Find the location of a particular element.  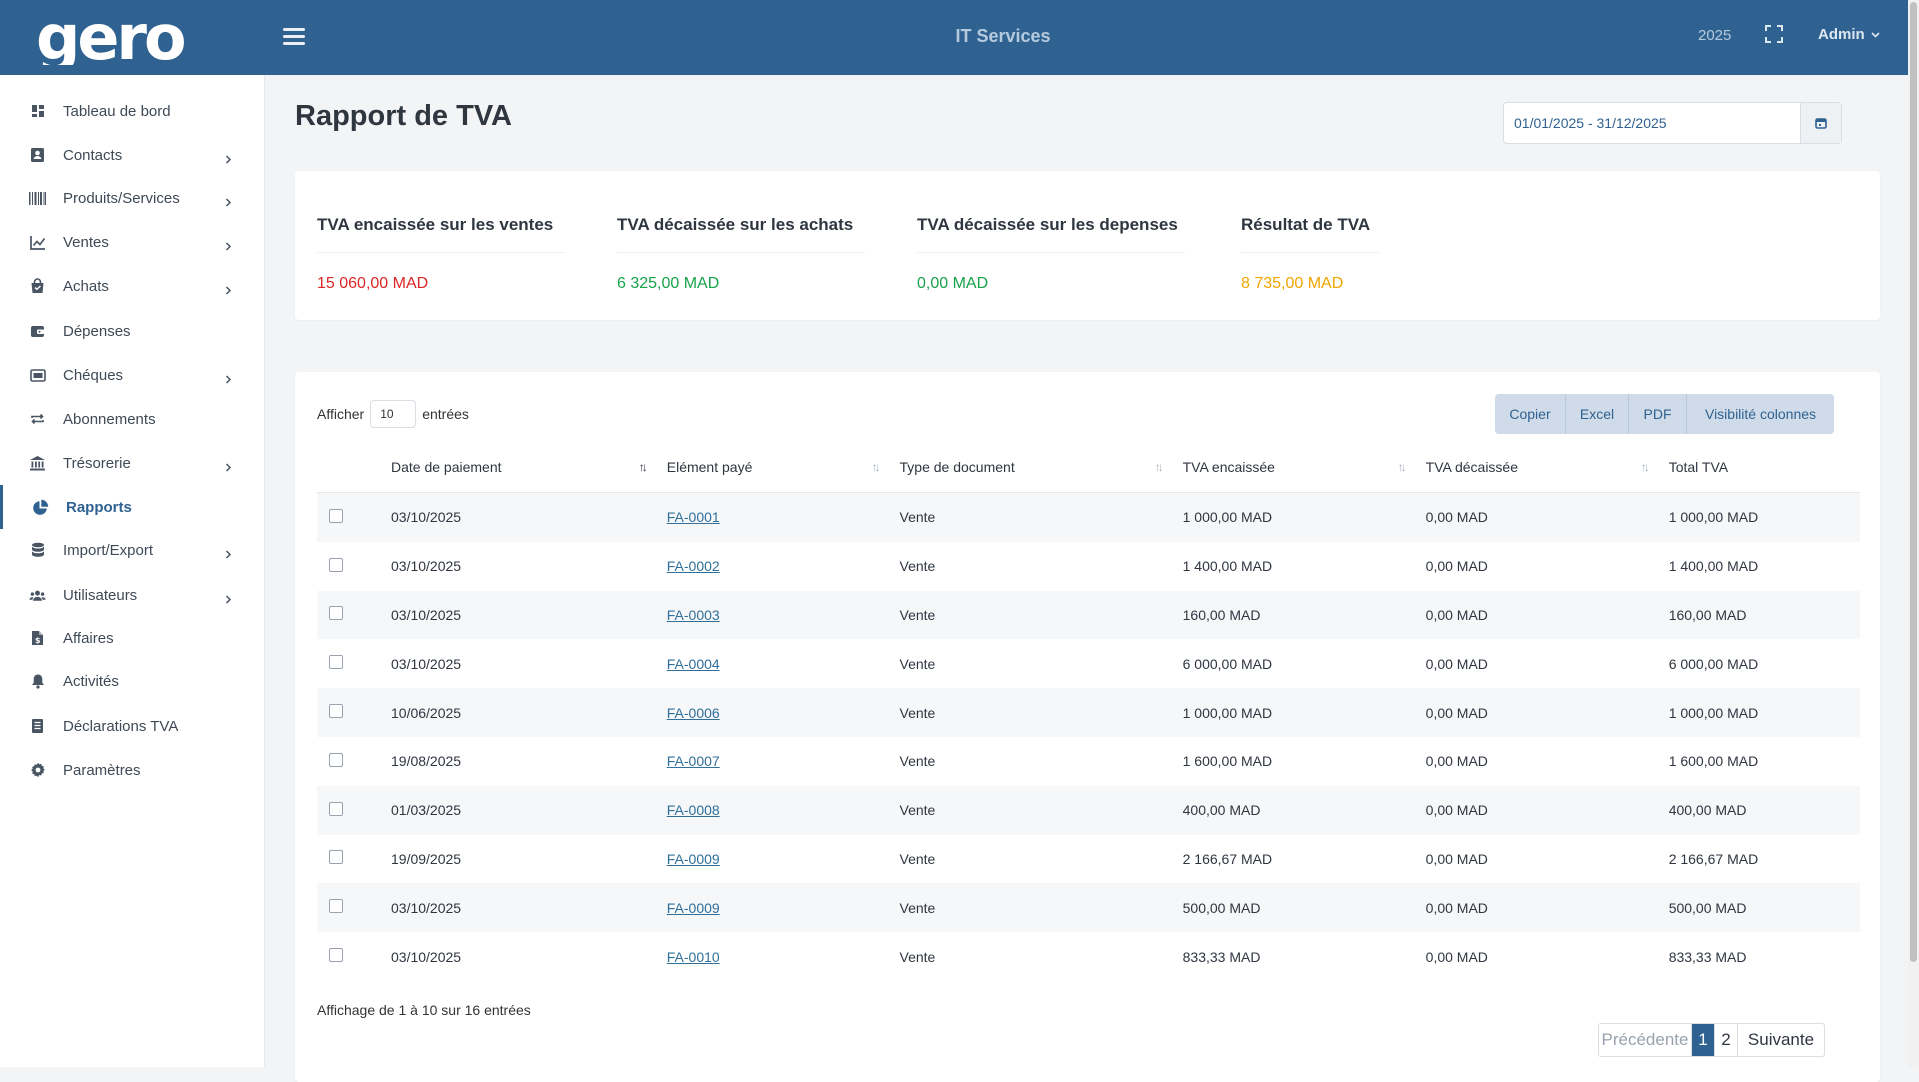

sidebar-item-utilisateurs: Utilisateurs is located at coordinates (132, 595).